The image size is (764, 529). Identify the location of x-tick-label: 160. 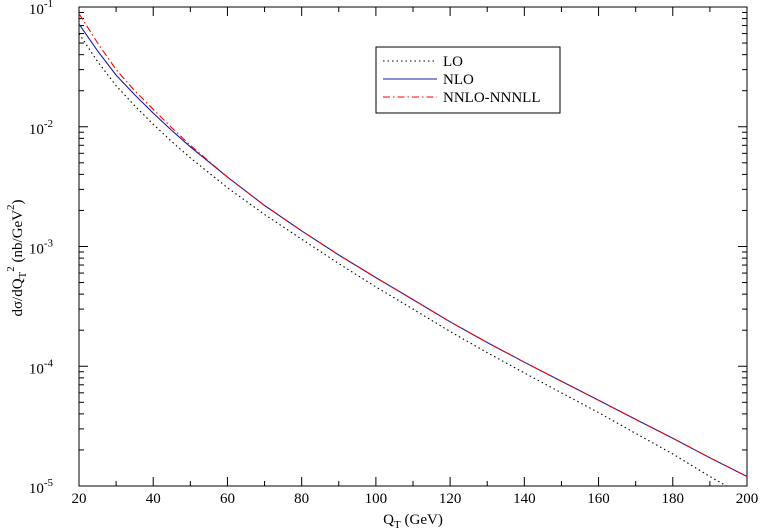
(598, 499).